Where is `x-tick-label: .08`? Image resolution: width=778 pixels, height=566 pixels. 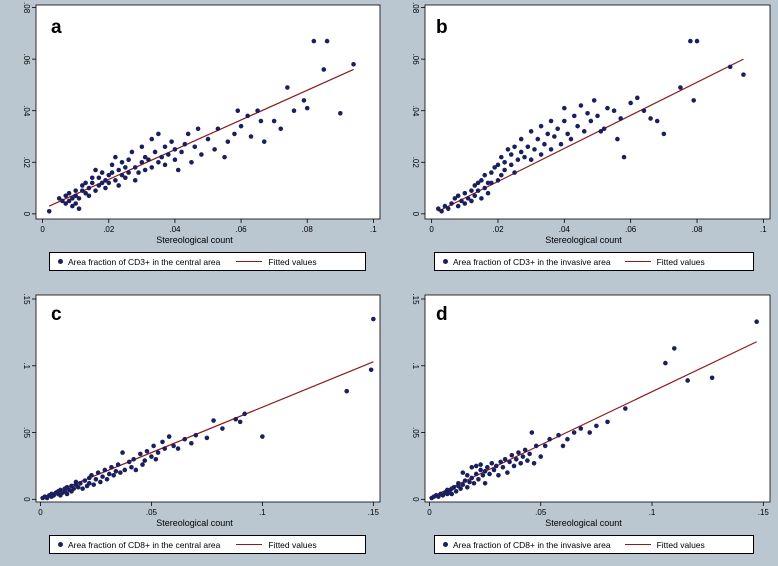 x-tick-label: .08 is located at coordinates (697, 229).